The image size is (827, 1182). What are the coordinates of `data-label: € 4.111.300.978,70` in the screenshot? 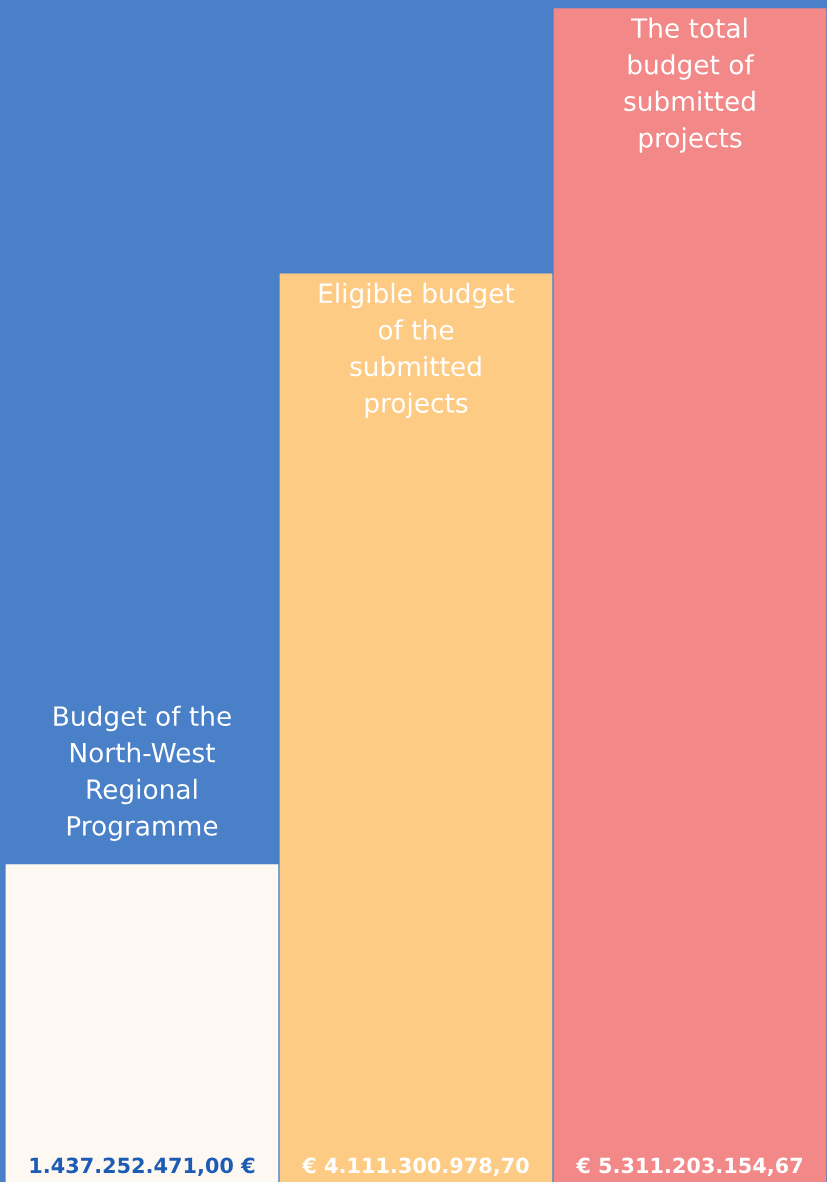 It's located at (415, 1166).